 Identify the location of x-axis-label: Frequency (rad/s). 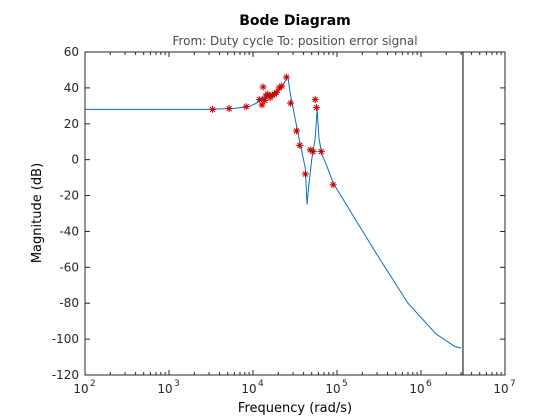
(295, 408).